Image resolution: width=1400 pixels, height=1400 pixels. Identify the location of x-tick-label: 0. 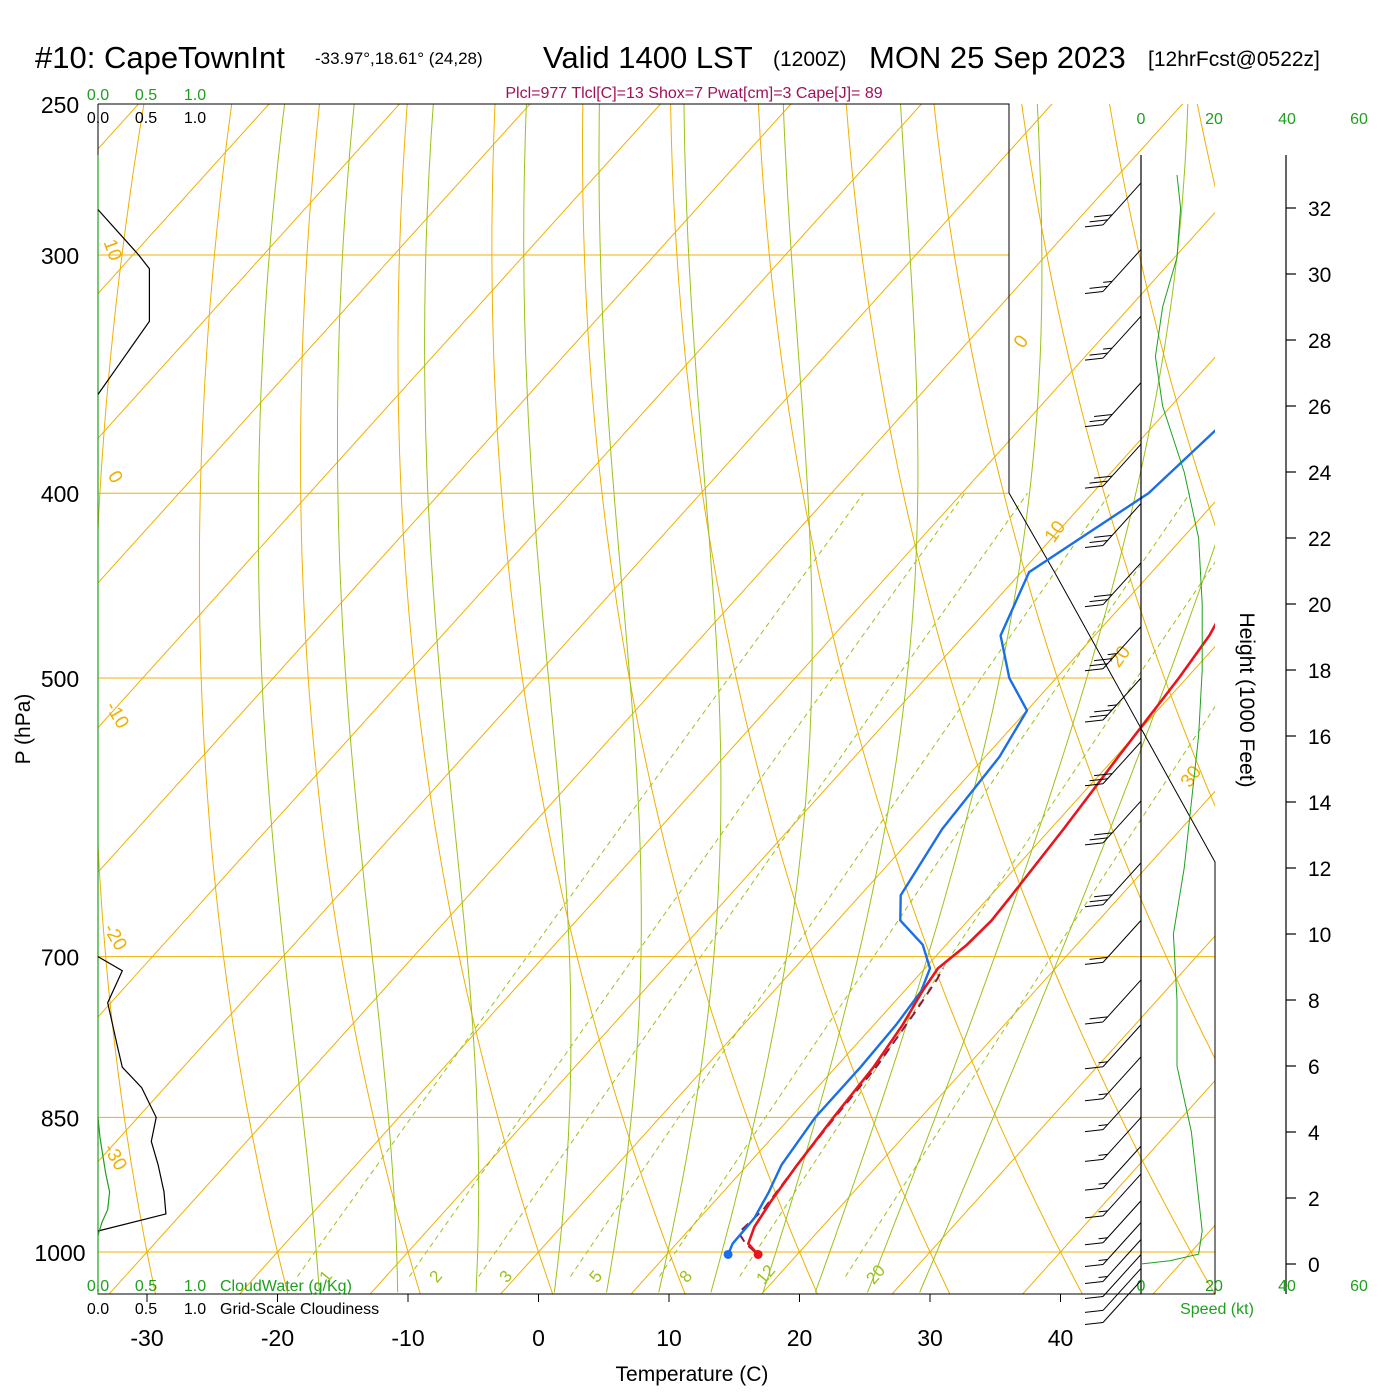
(538, 1338).